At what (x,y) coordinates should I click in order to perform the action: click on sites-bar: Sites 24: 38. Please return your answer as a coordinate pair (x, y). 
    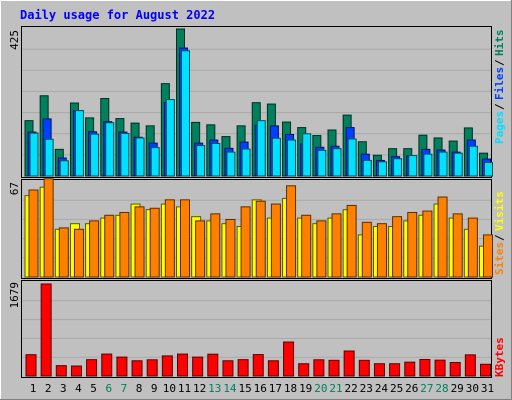
    Looking at the image, I should click on (381, 250).